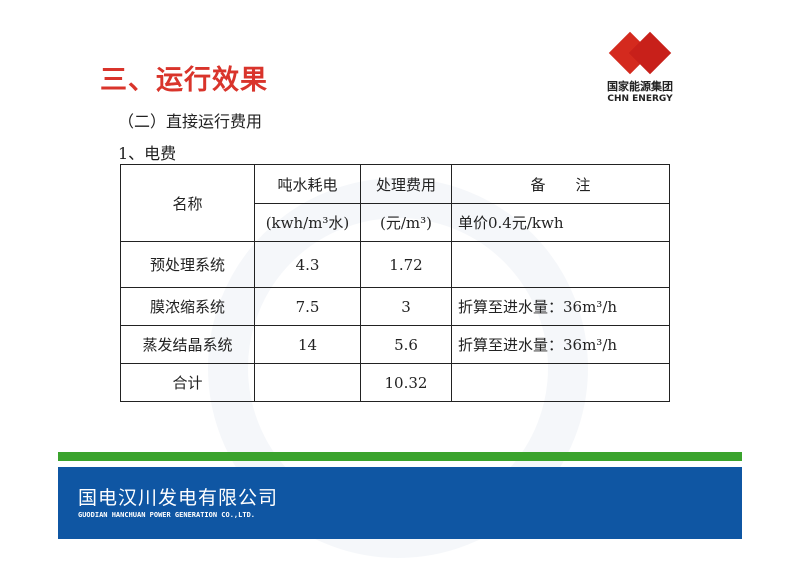 The width and height of the screenshot is (800, 565). What do you see at coordinates (640, 54) in the screenshot?
I see `logo-mark-icon` at bounding box center [640, 54].